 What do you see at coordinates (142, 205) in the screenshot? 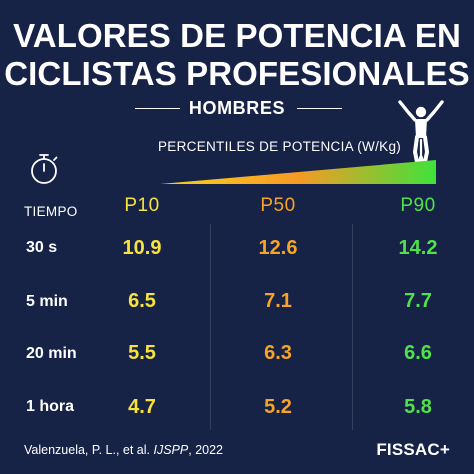
I see `column-header-p10: P10` at bounding box center [142, 205].